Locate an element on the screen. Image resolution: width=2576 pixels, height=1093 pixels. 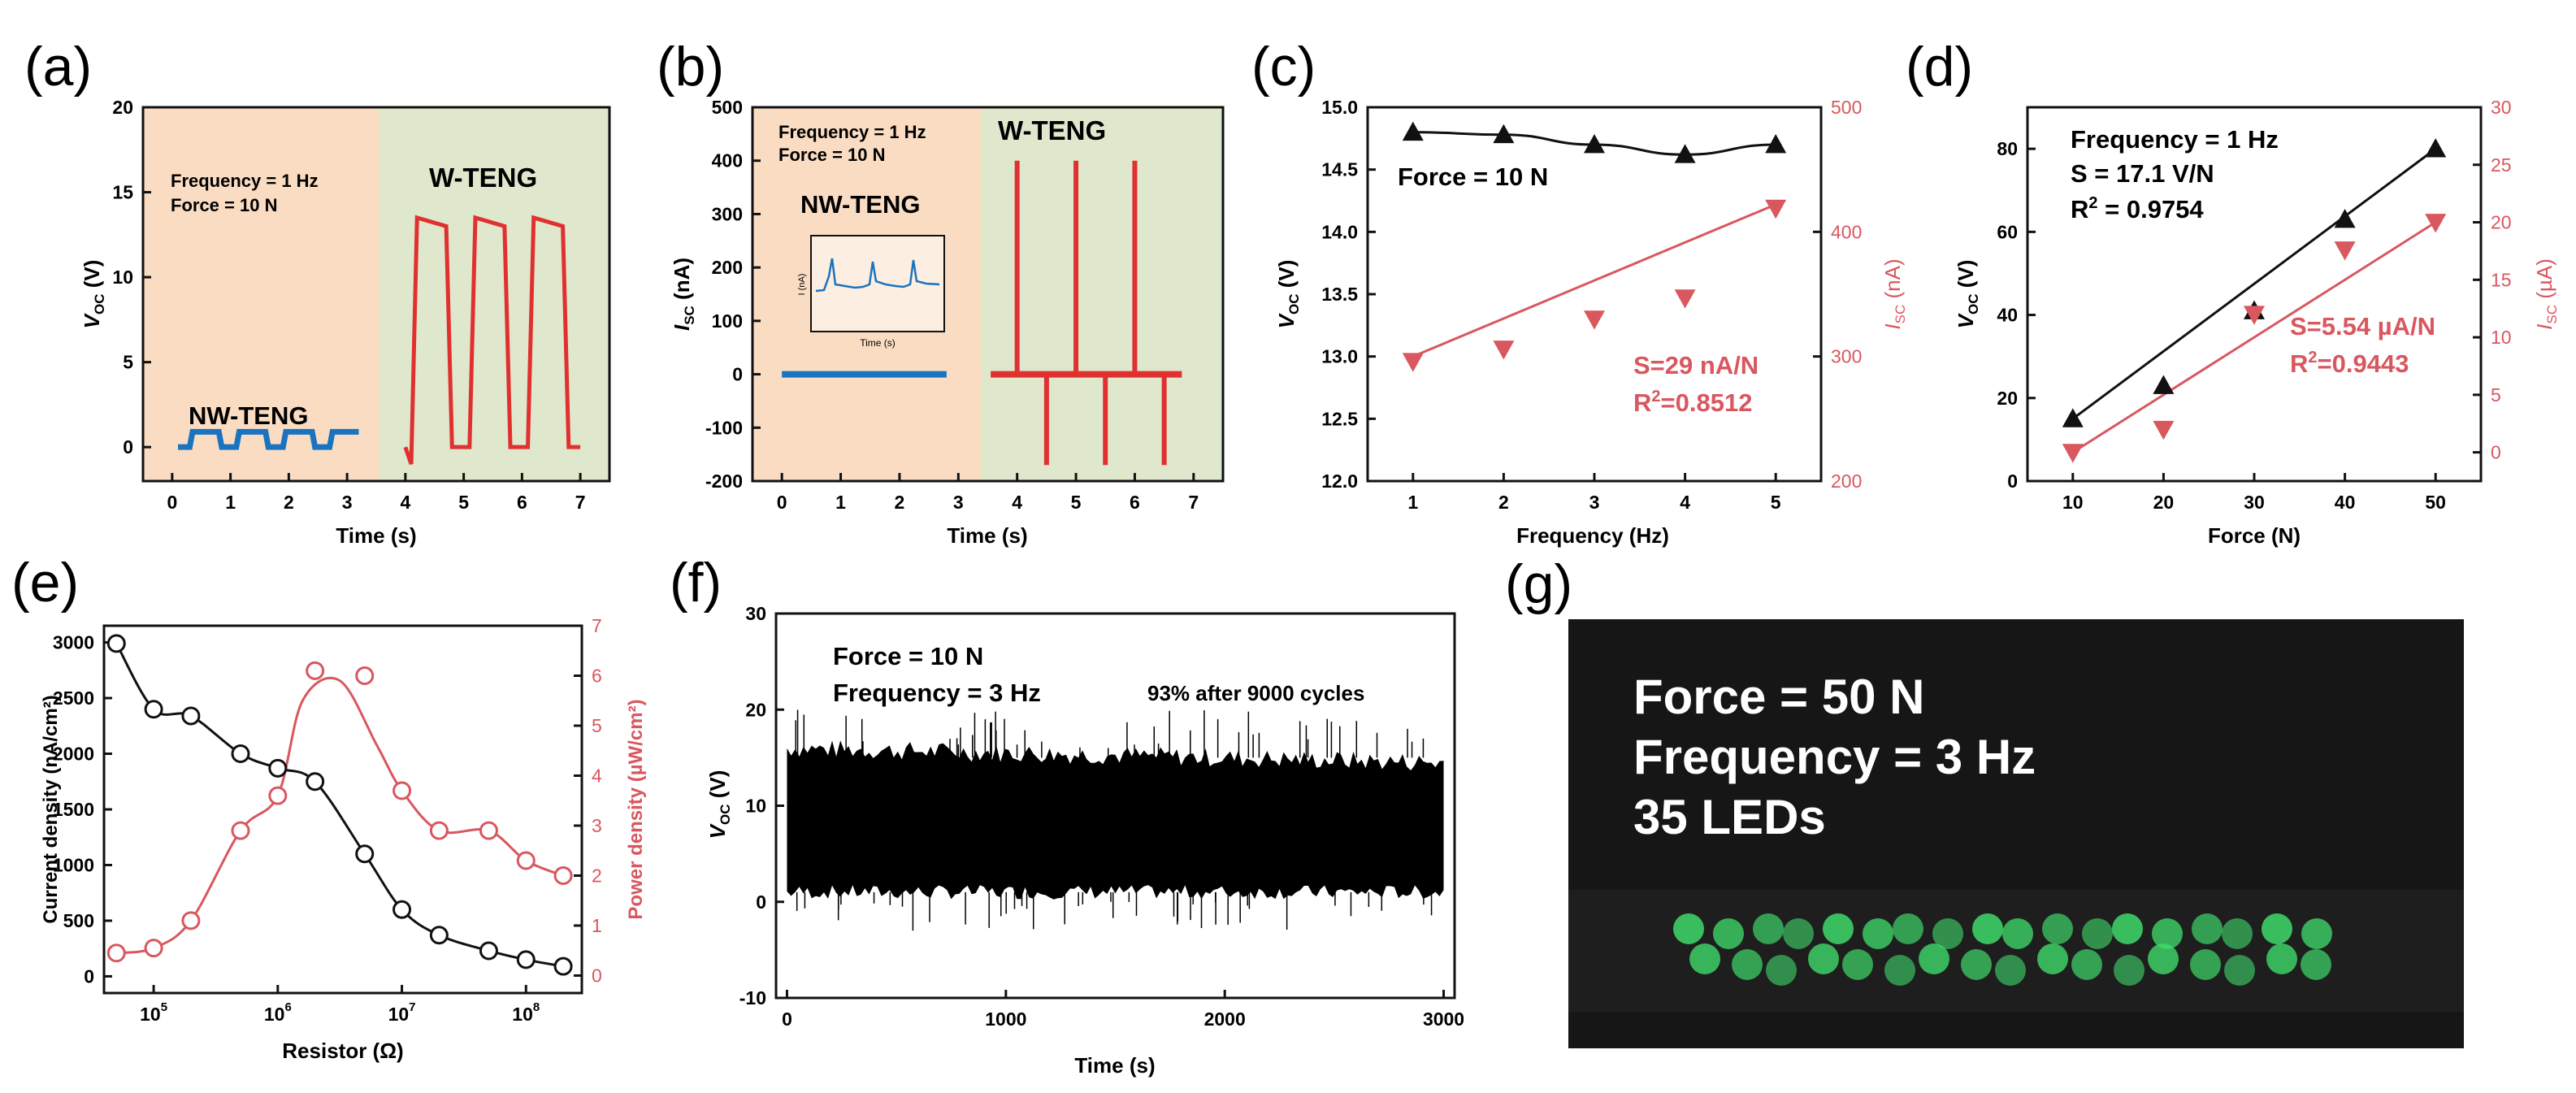
c-ytick-label: 15.0 is located at coordinates (1339, 107).